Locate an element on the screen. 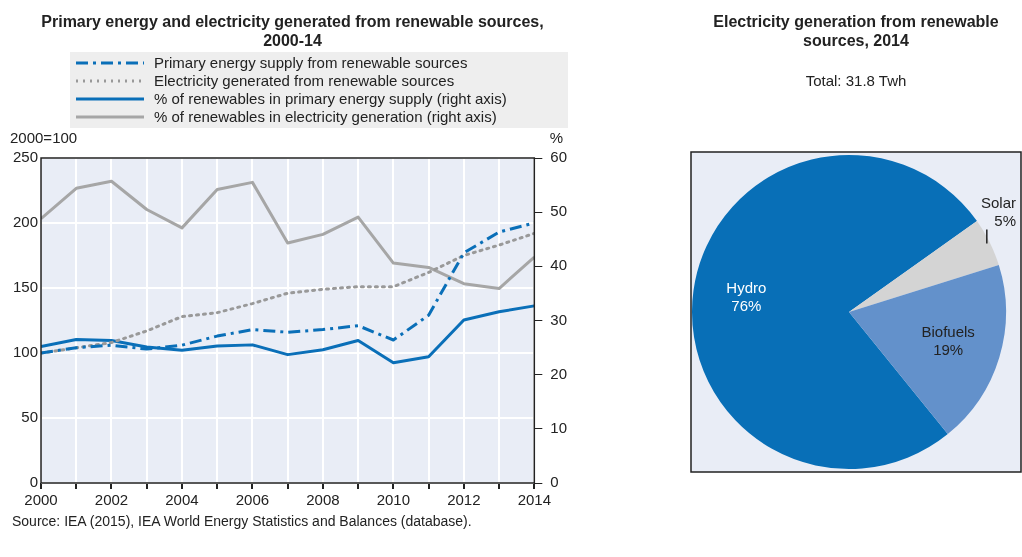  x-tick-label: 2004 is located at coordinates (182, 500).